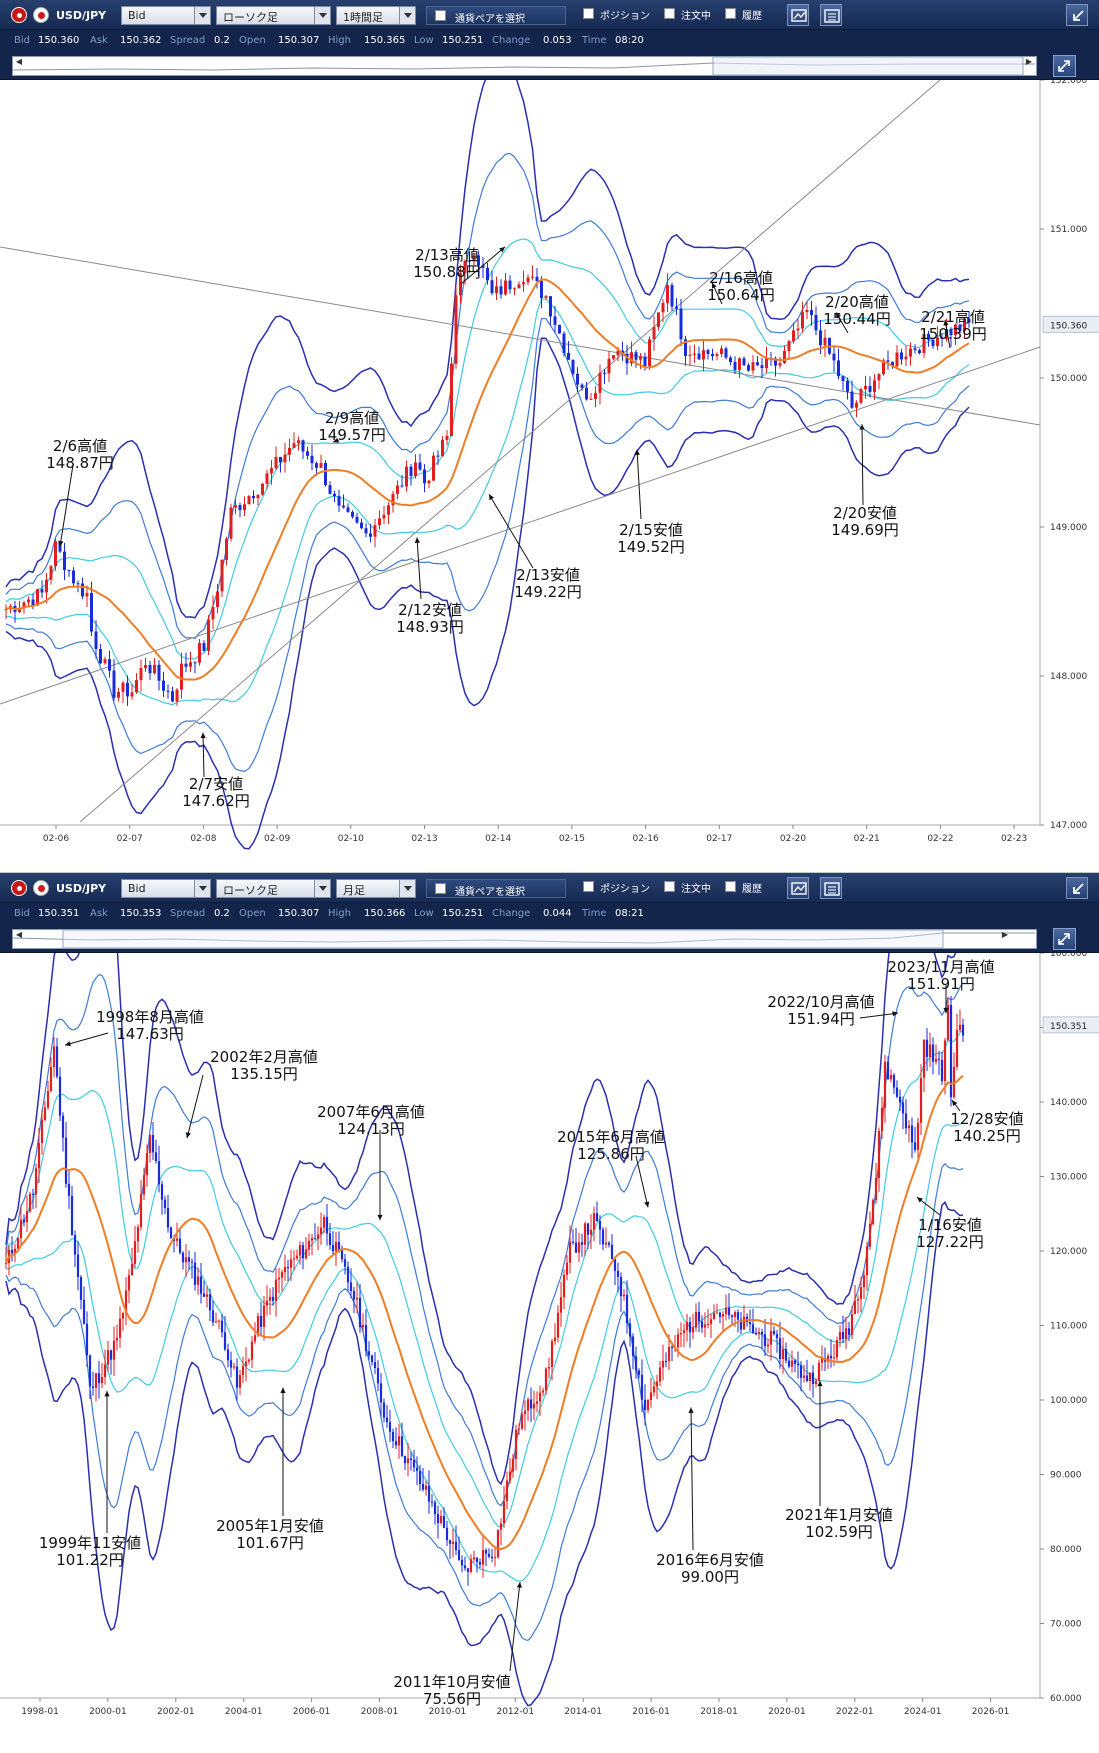  Describe the element at coordinates (440, 888) in the screenshot. I see `checkbox-icon` at that location.